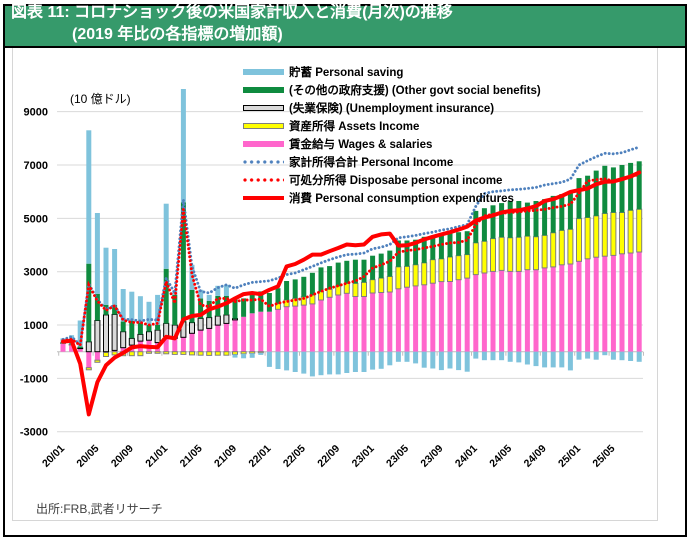 The image size is (699, 553). Describe the element at coordinates (396, 181) in the screenshot. I see `legend-label: 可処分所得 Disposabe personal income` at that location.